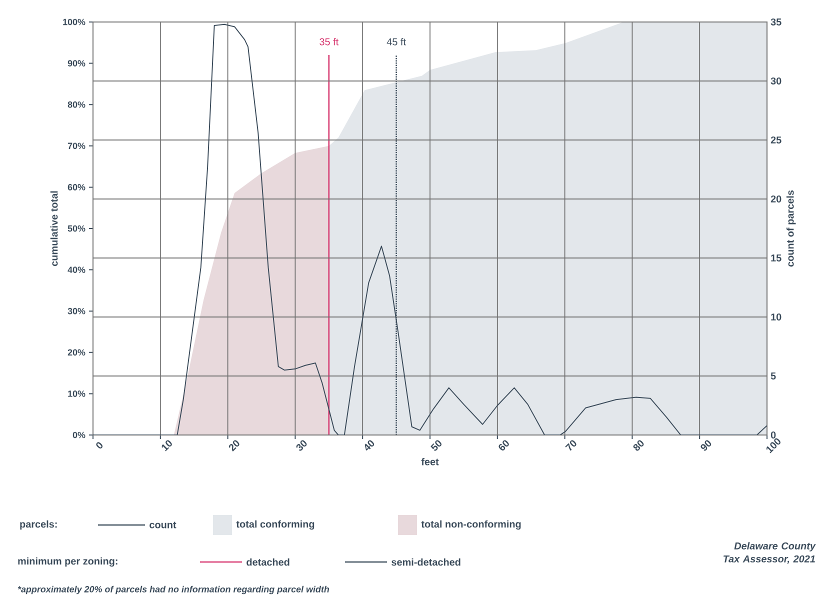 The height and width of the screenshot is (604, 823). What do you see at coordinates (77, 228) in the screenshot?
I see `y-tick-label: 50%` at bounding box center [77, 228].